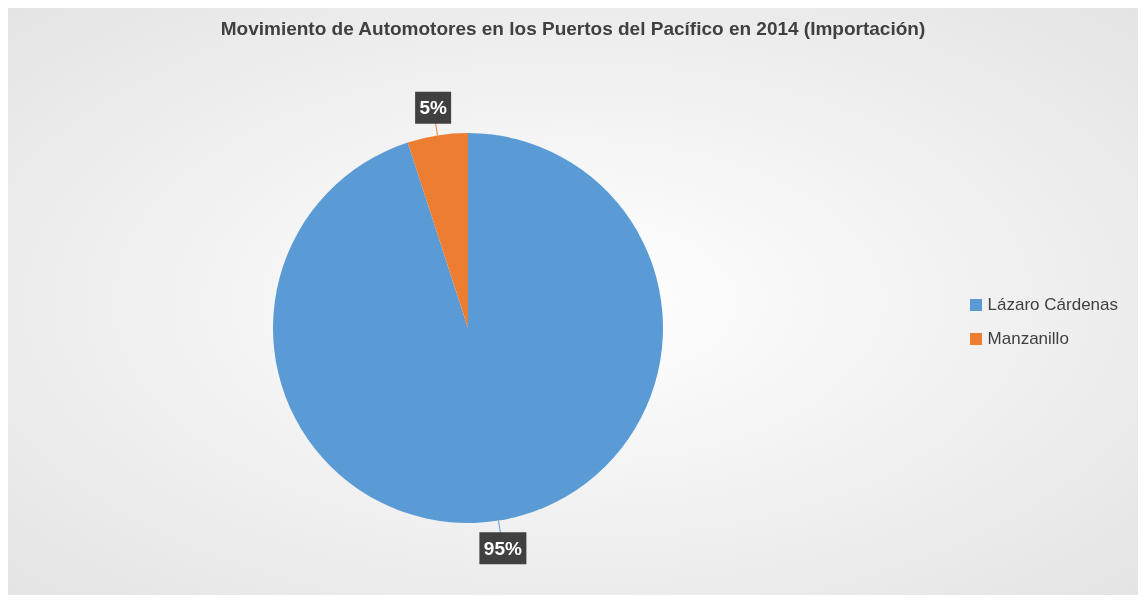  What do you see at coordinates (433, 108) in the screenshot?
I see `data-label: 5%` at bounding box center [433, 108].